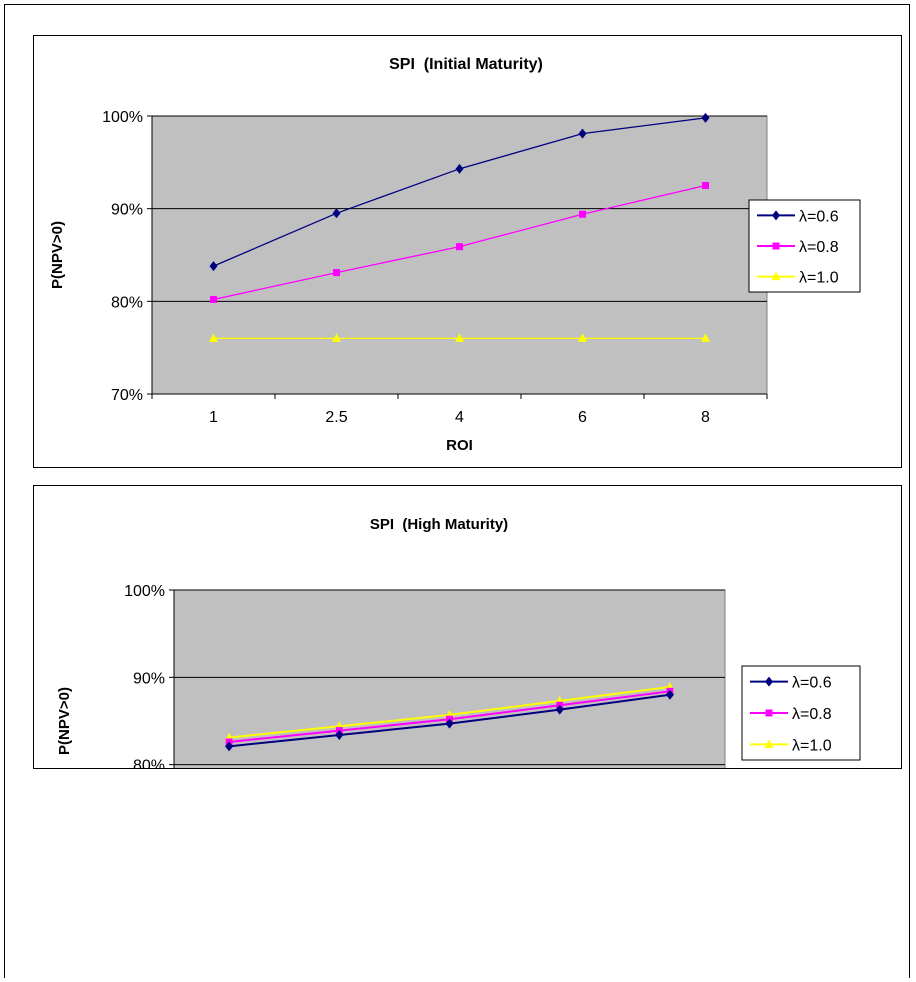  What do you see at coordinates (466, 64) in the screenshot?
I see `chart-title: SPI (Initial Maturity)` at bounding box center [466, 64].